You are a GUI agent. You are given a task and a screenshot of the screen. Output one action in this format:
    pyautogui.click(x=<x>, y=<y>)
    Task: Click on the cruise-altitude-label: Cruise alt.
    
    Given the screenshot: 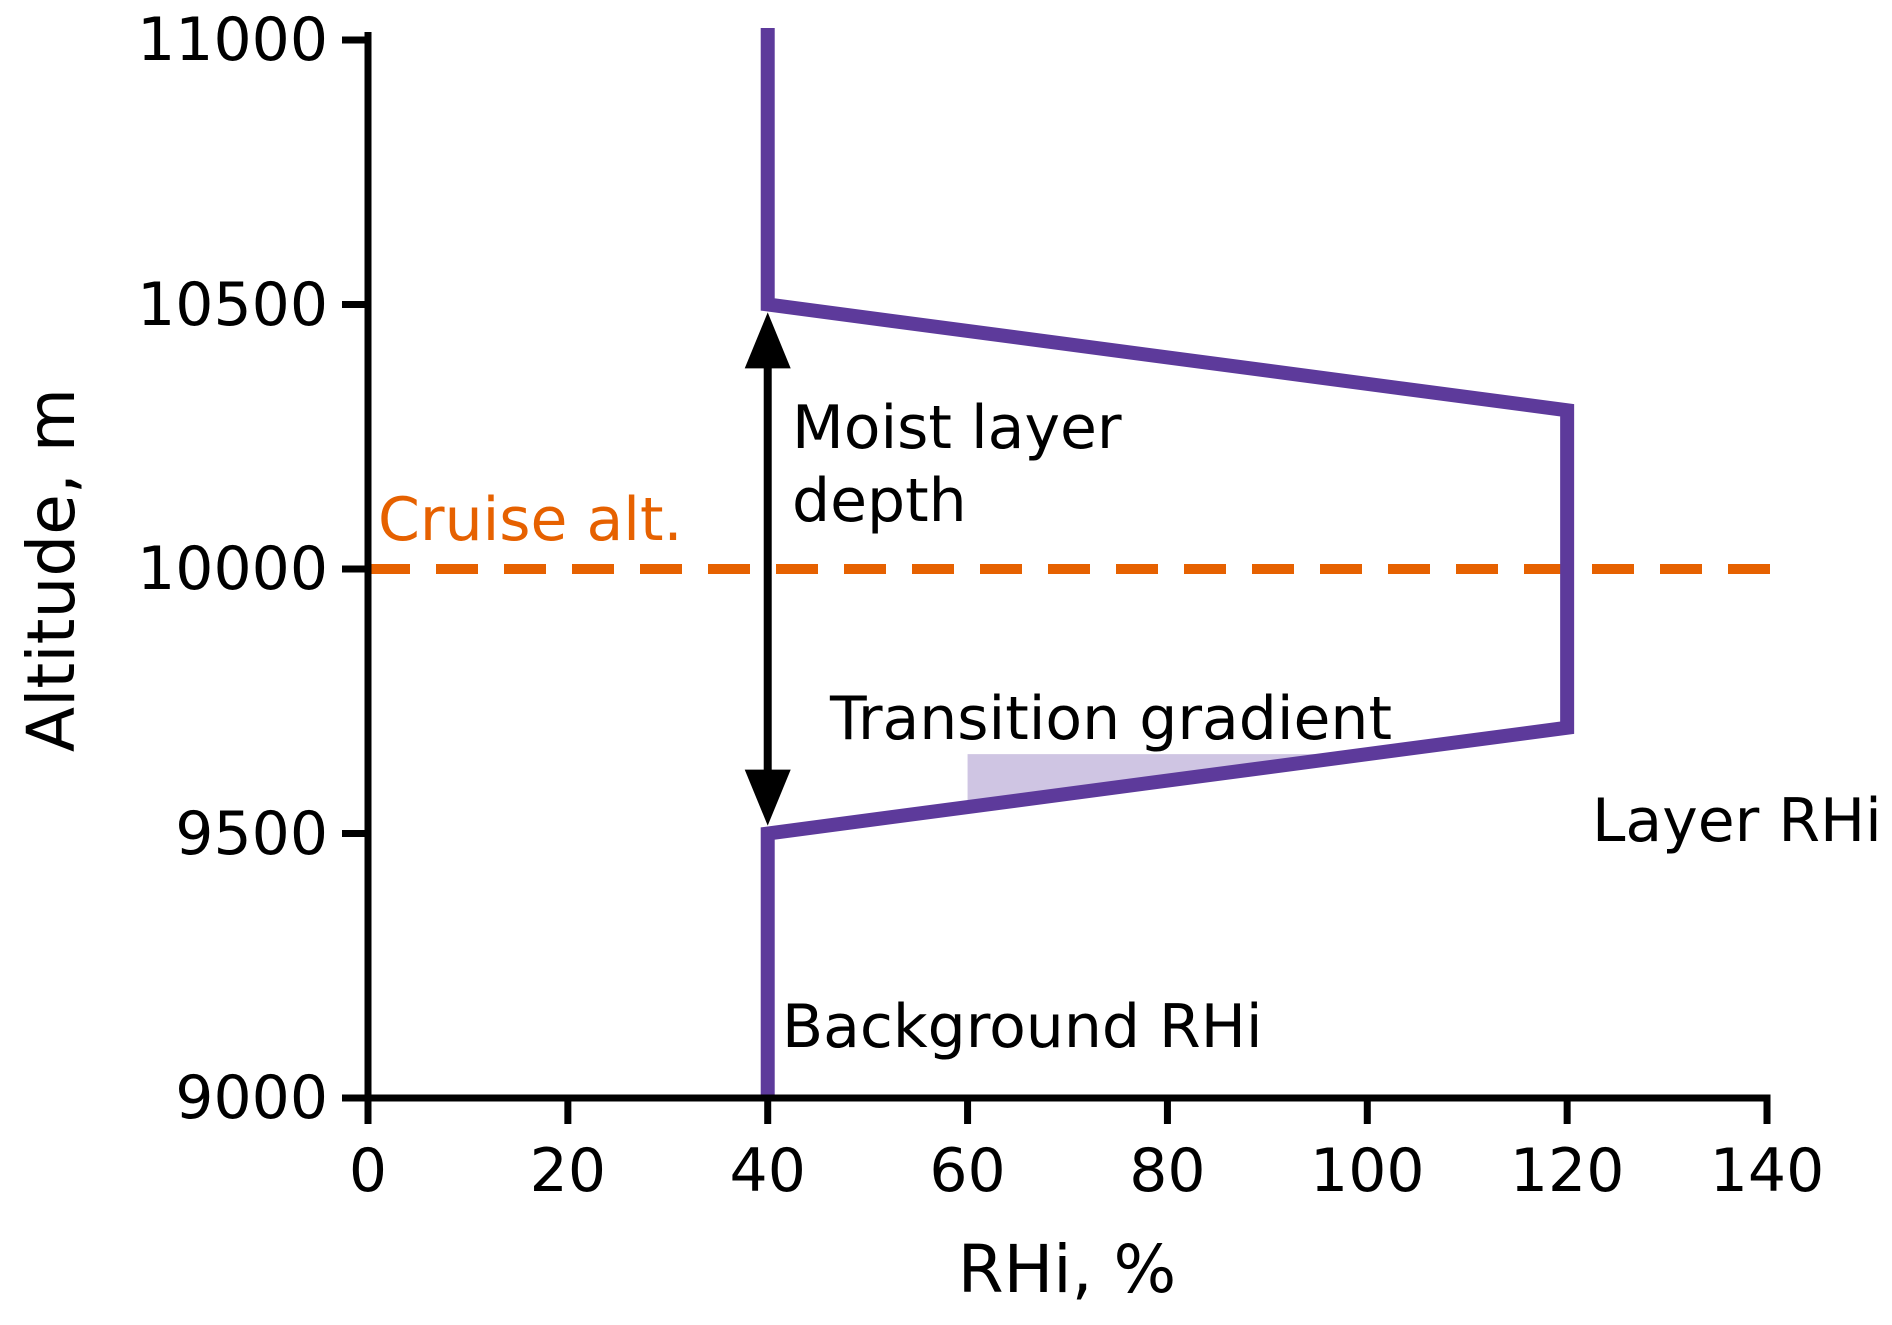 What is the action you would take?
    pyautogui.click(x=530, y=520)
    